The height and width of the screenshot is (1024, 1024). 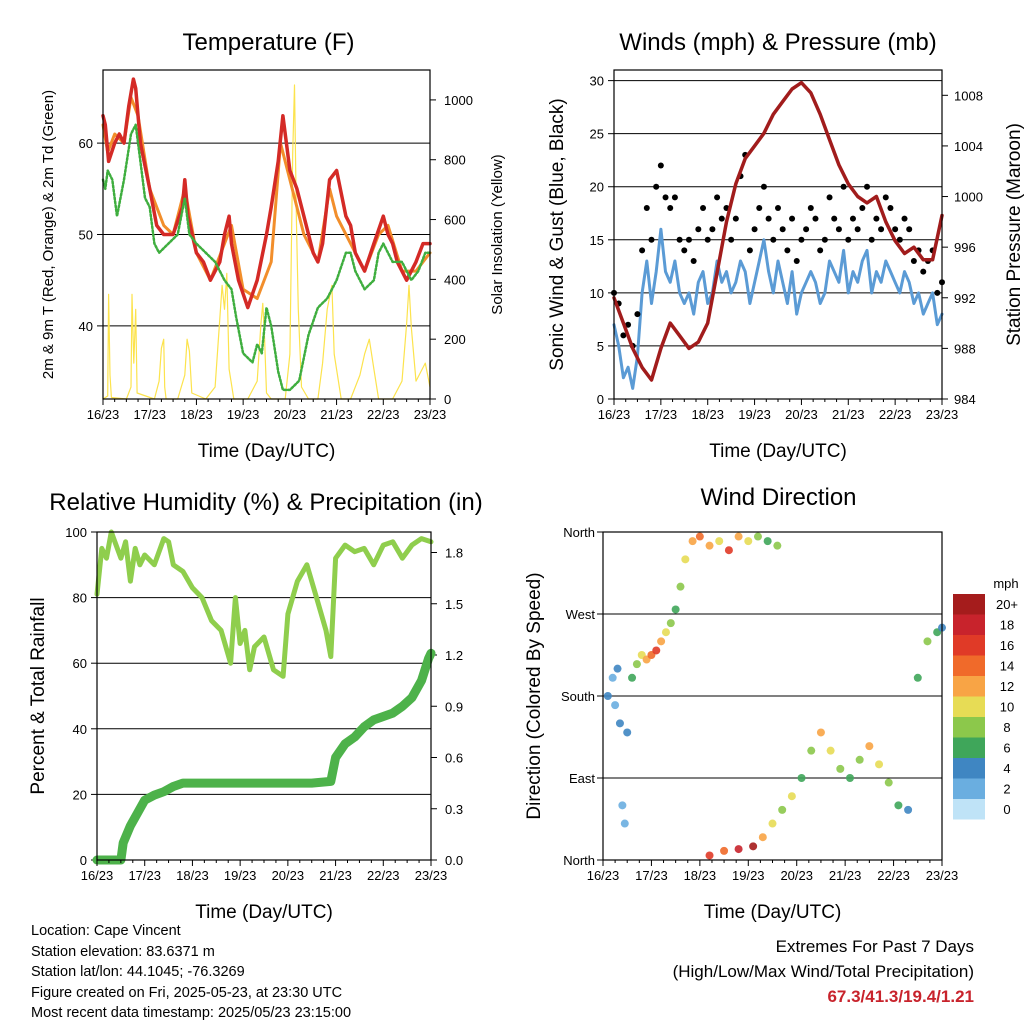 I want to click on extremes-heading: Extremes For Past 7 Days, so click(x=874, y=946).